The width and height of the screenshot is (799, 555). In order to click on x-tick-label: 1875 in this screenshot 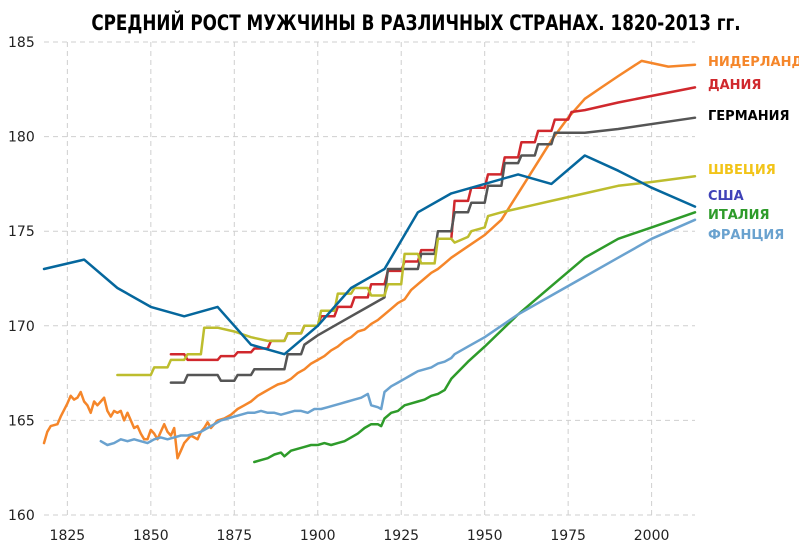, I will do `click(234, 536)`.